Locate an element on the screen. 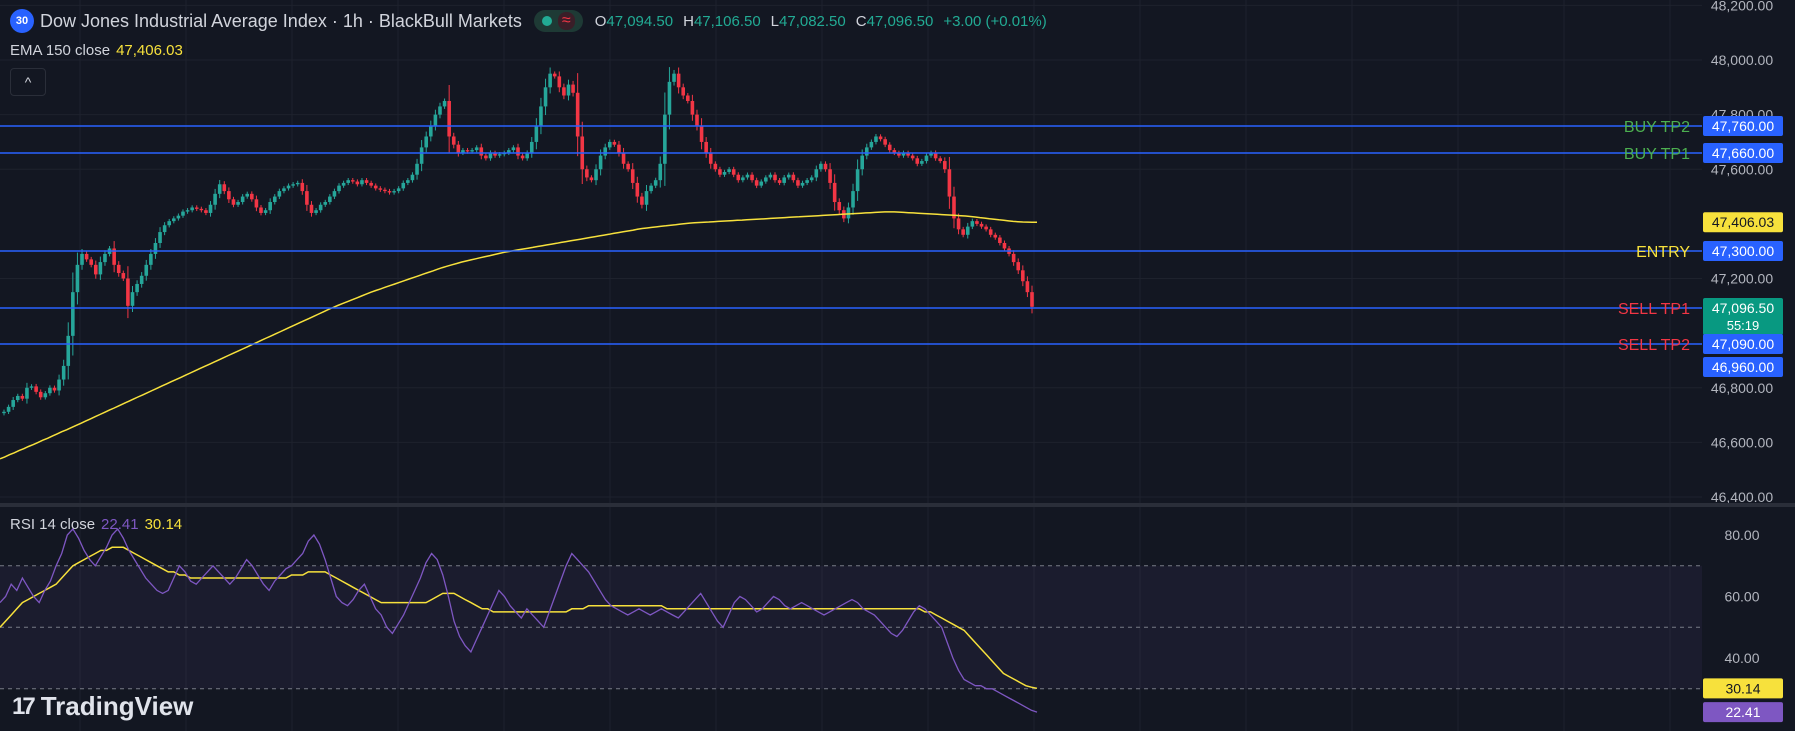  ema-price-tag is located at coordinates (1743, 222).